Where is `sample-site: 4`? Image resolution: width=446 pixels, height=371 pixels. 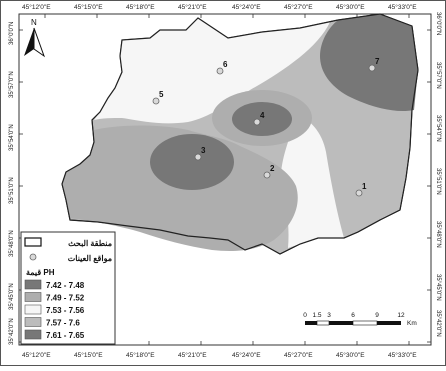
sample-site: 4 is located at coordinates (259, 118).